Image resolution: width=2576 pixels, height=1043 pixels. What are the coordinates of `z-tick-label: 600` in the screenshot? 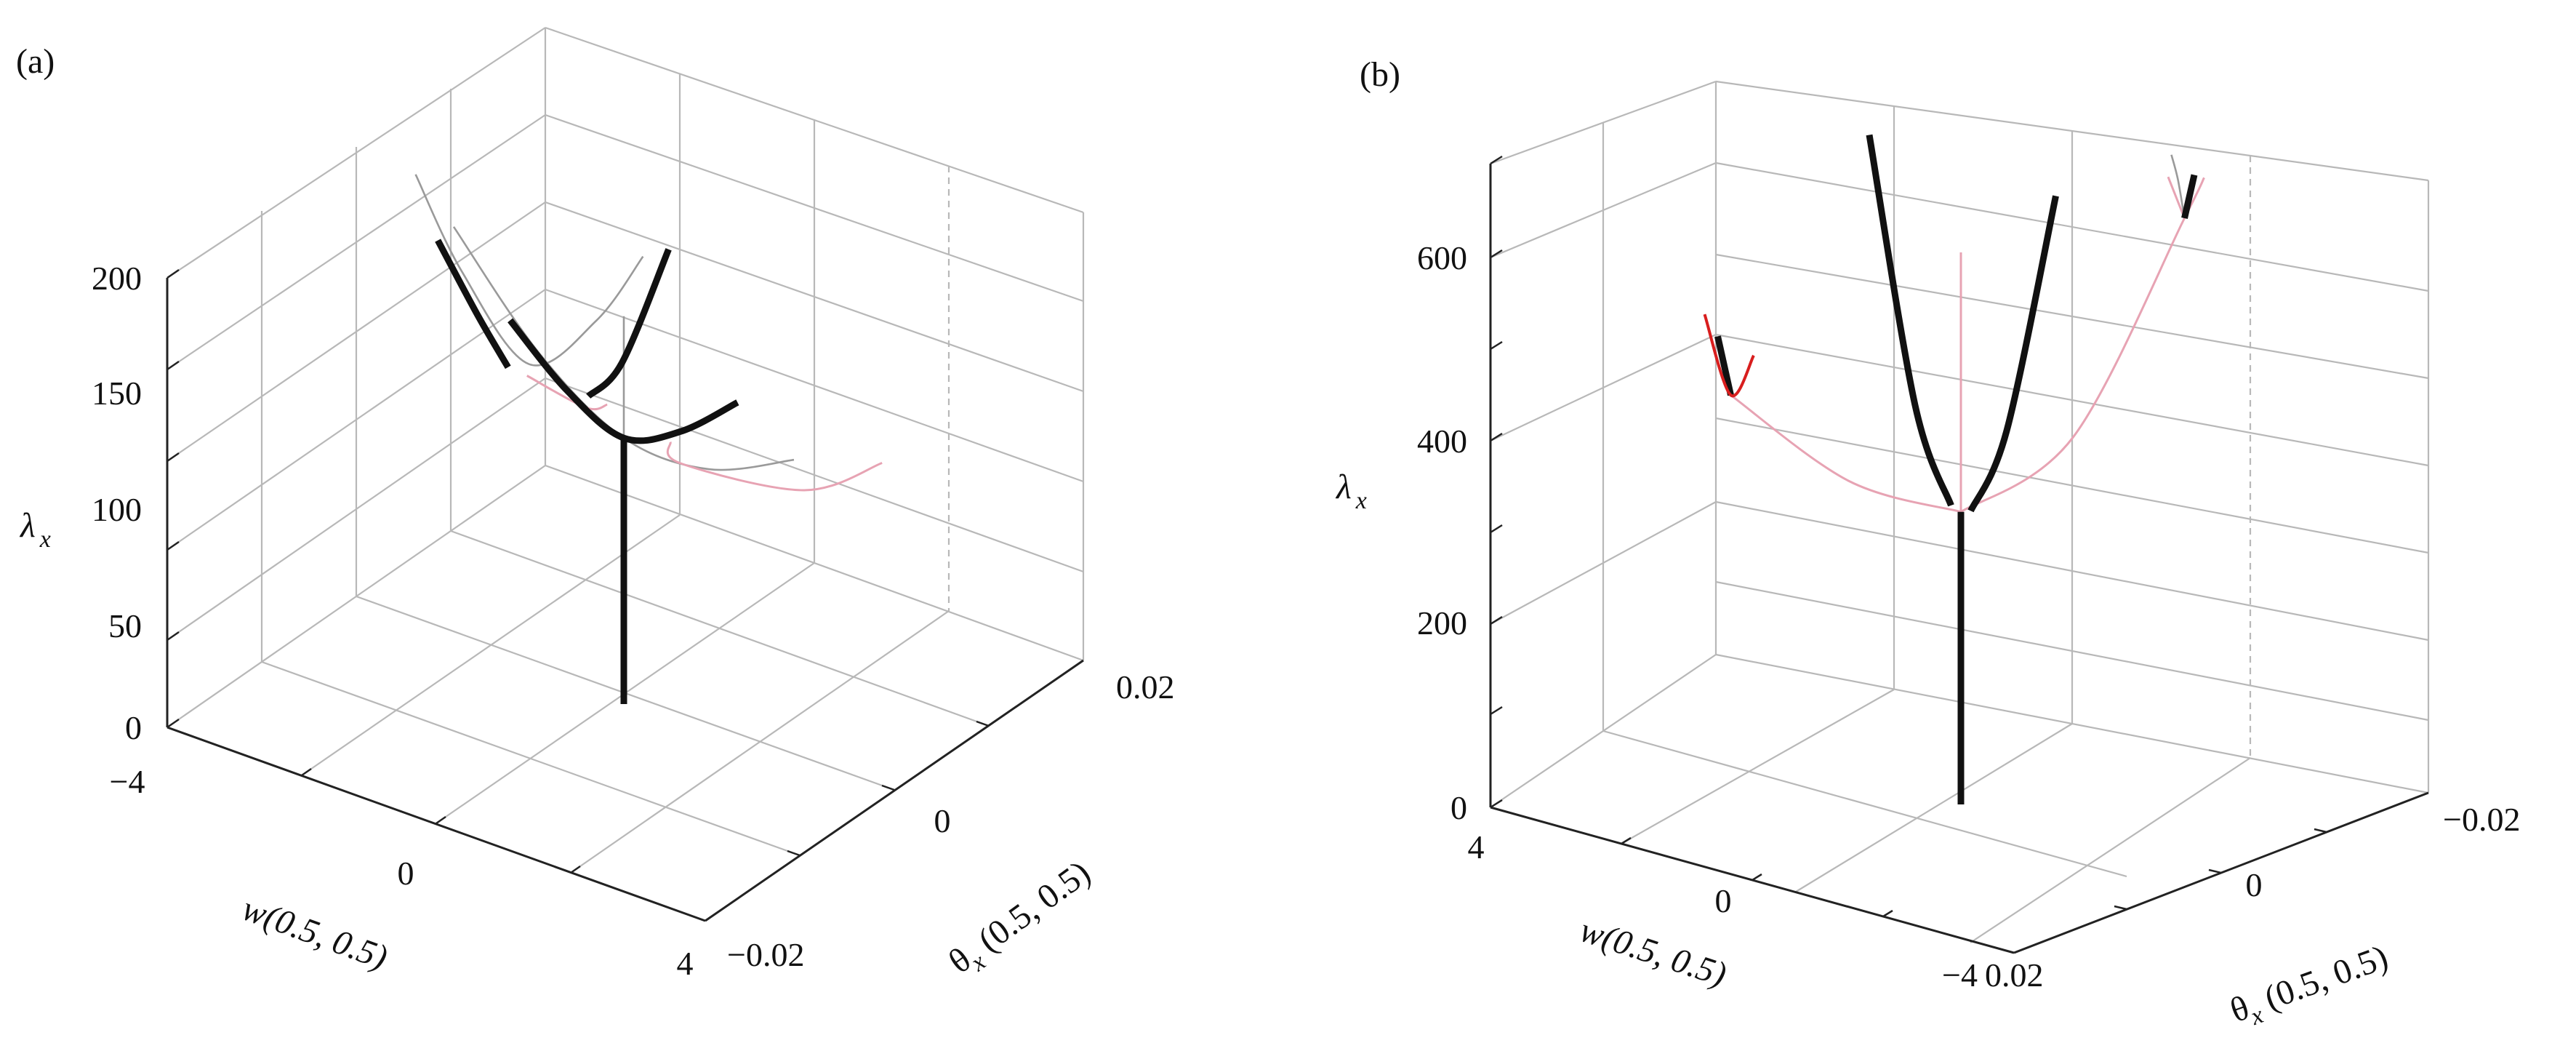 It's located at (1442, 257).